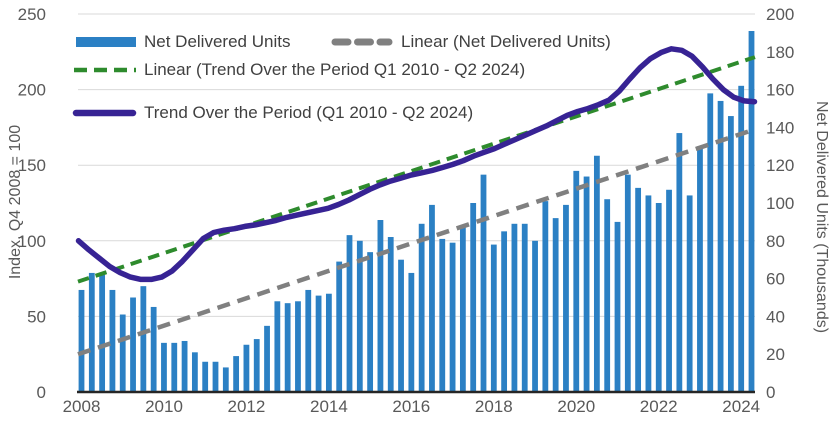 The image size is (836, 437). I want to click on y-left-tick-label: 150, so click(32, 165).